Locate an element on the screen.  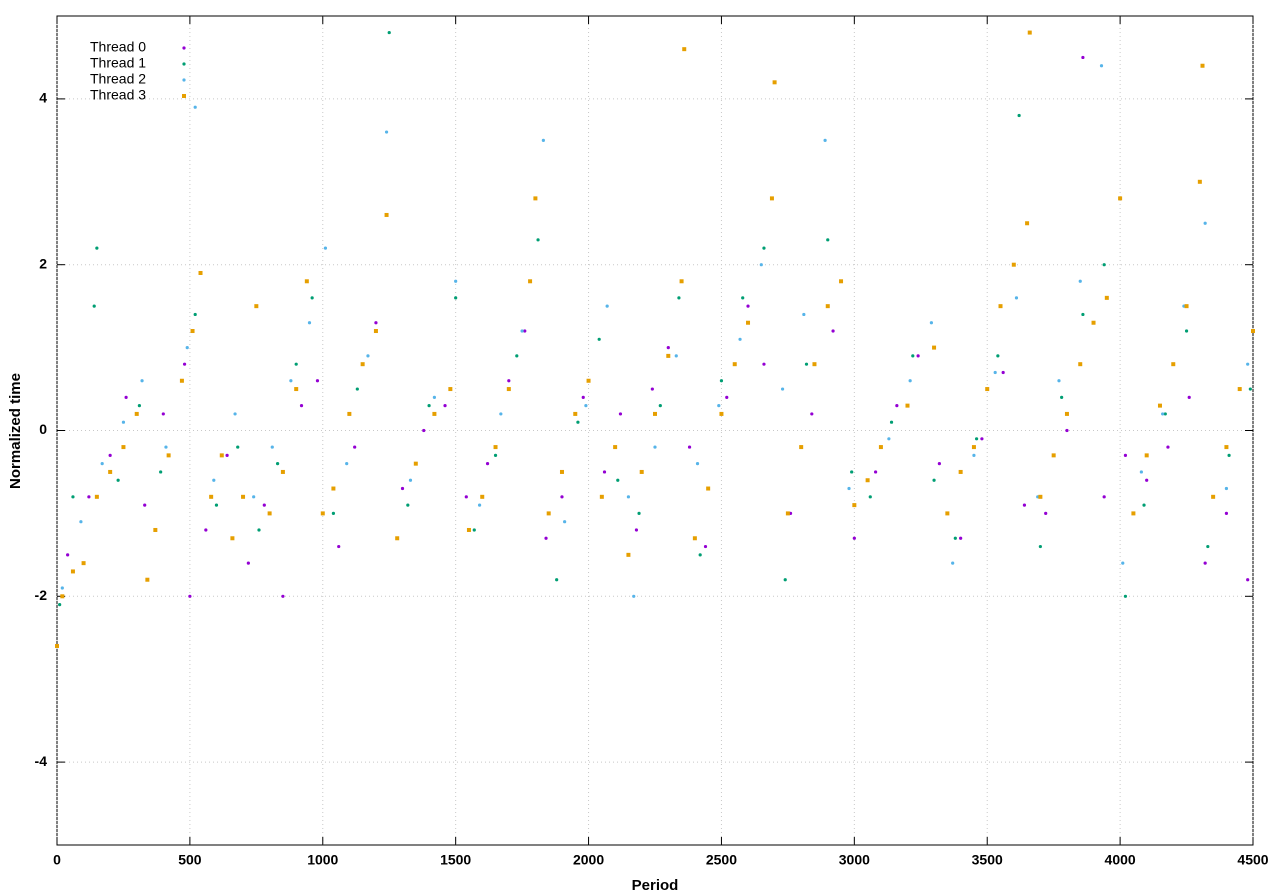
x-tick-label: 4000 is located at coordinates (1120, 860).